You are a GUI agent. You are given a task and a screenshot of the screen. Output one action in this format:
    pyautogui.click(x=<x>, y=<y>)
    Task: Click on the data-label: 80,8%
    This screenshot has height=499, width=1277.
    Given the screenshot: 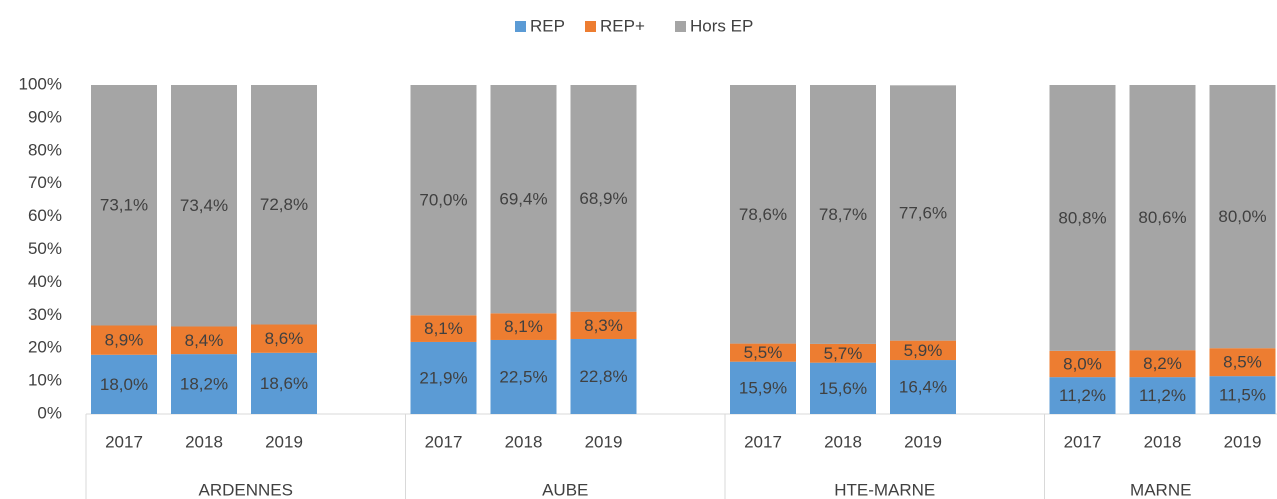 What is the action you would take?
    pyautogui.click(x=1082, y=217)
    